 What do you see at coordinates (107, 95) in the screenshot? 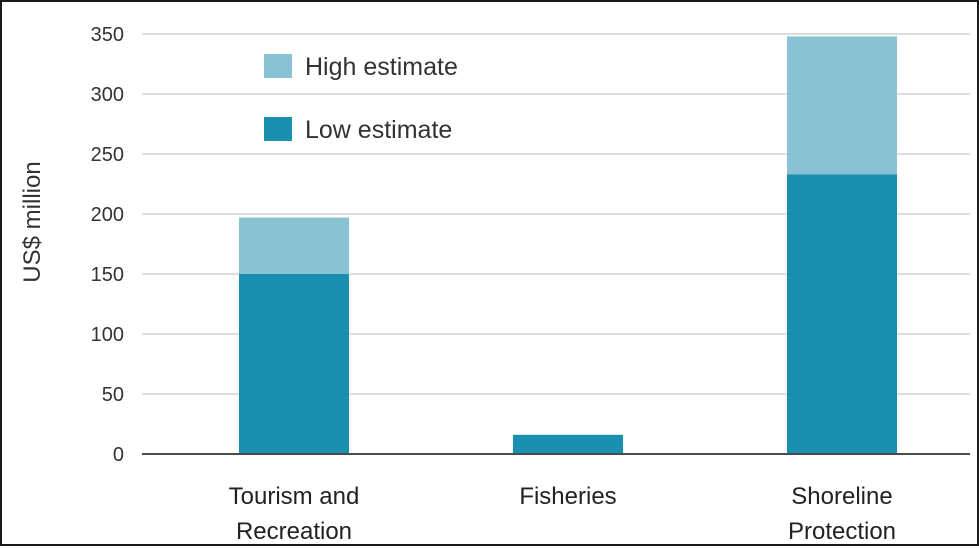
I see `y-tick-label: 300` at bounding box center [107, 95].